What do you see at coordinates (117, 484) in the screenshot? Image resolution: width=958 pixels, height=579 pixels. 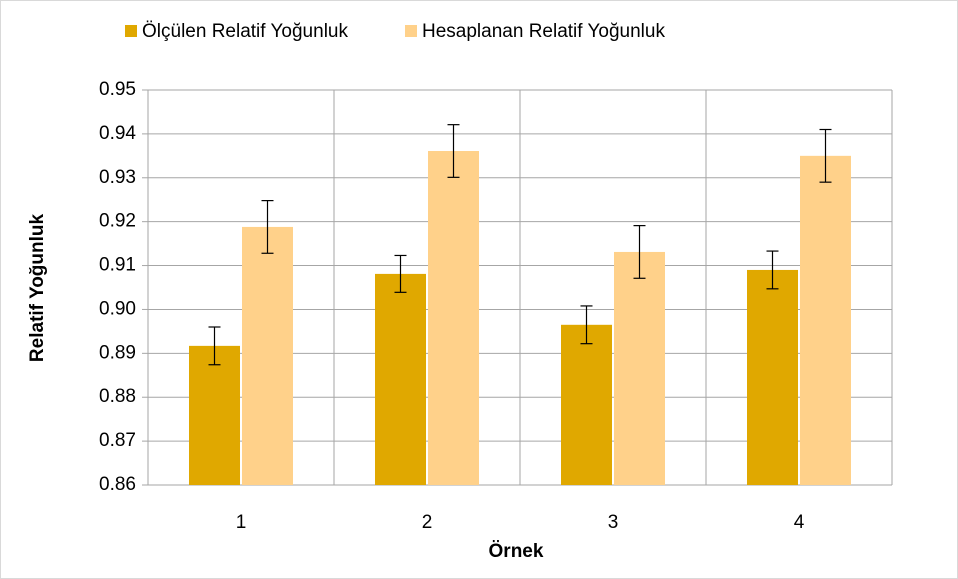 I see `y-tick-label: 0.86` at bounding box center [117, 484].